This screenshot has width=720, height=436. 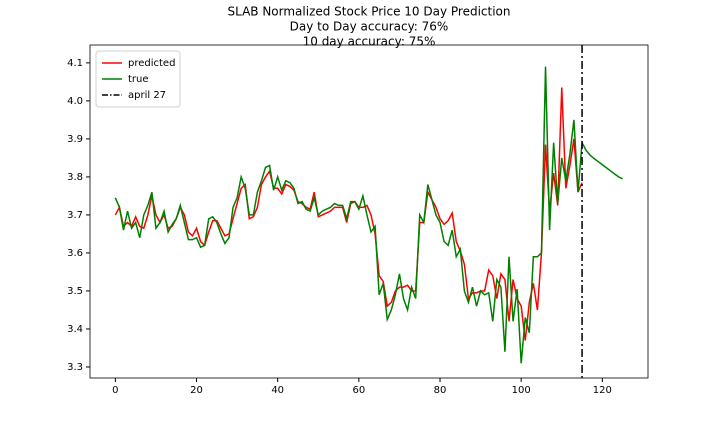 What do you see at coordinates (75, 215) in the screenshot?
I see `y-tick-label: 3.7` at bounding box center [75, 215].